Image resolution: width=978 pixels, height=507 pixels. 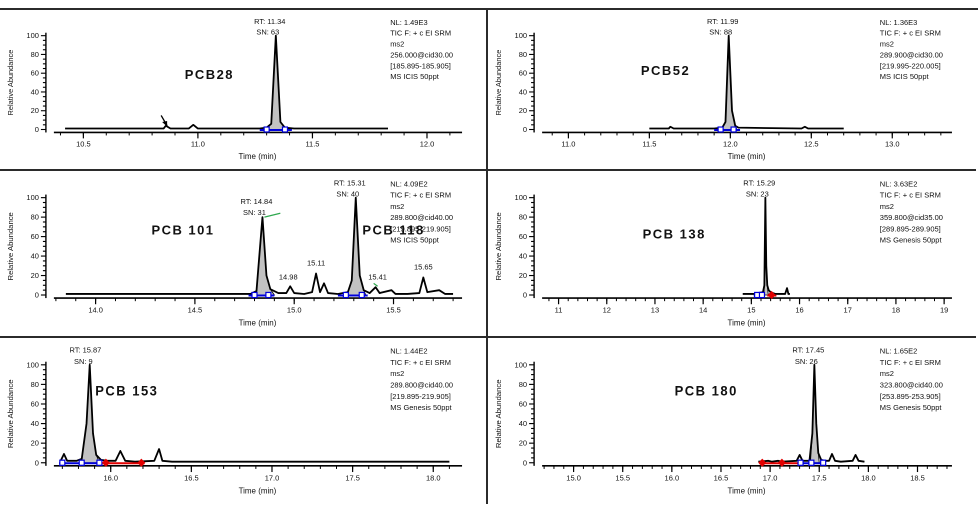 I want to click on rt-sn-annotation: RT: 15.87 SN: 9, so click(x=85, y=355).